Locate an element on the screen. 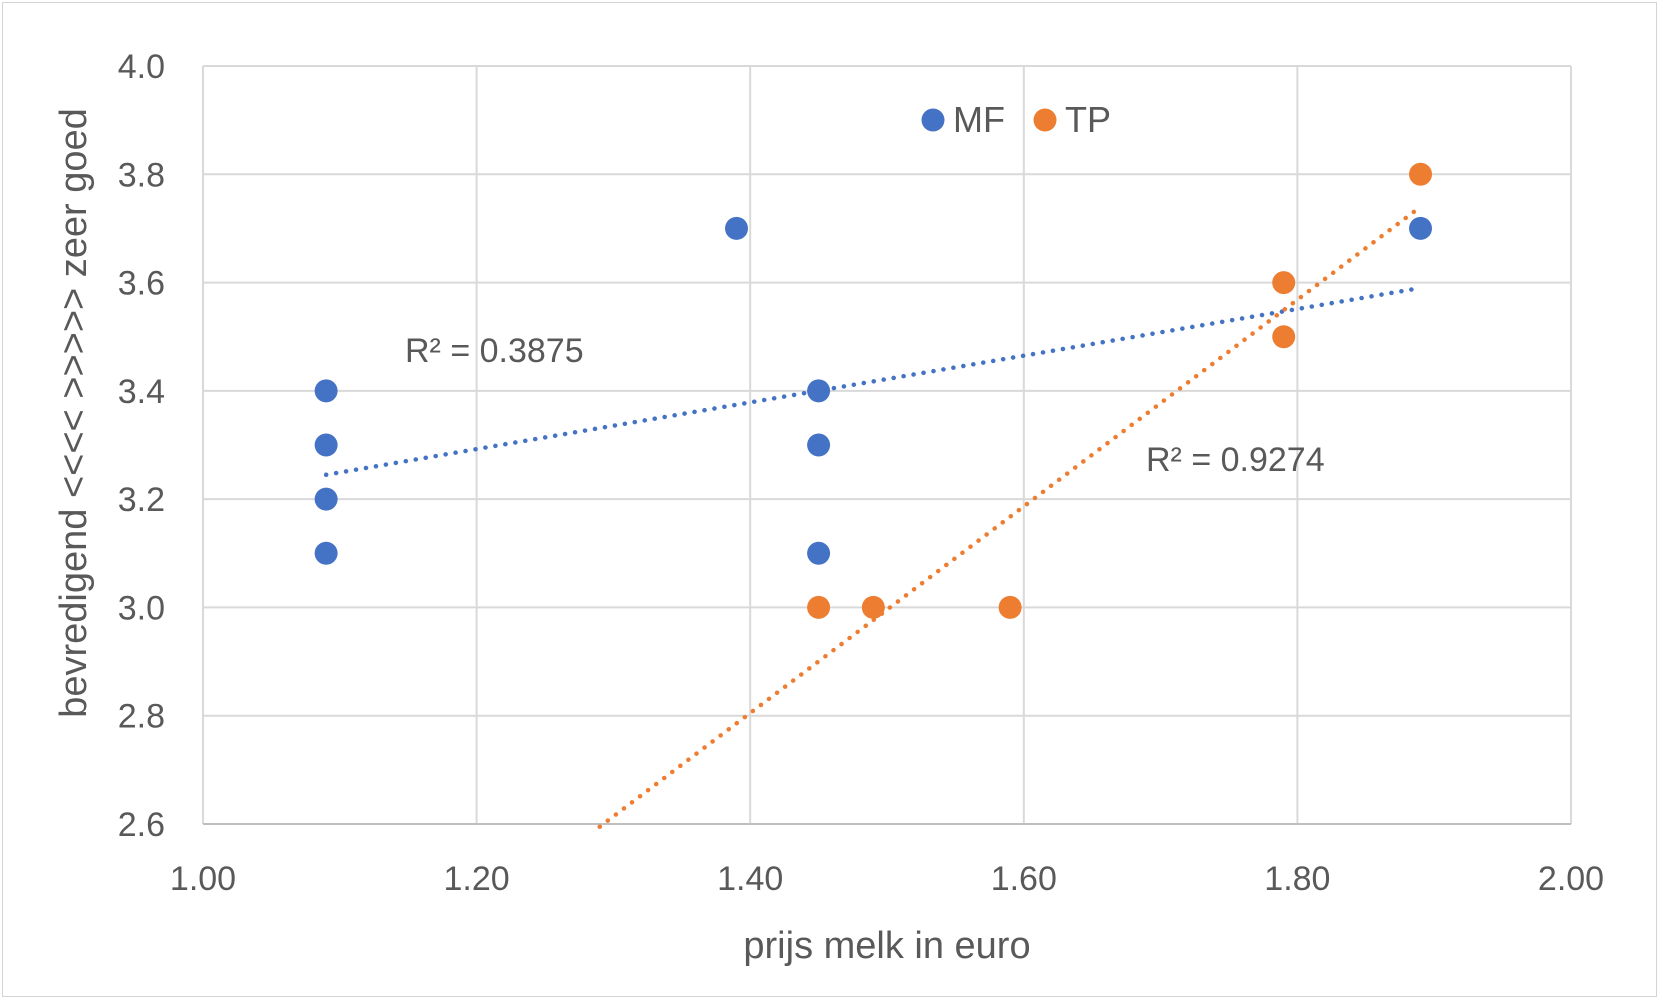 The width and height of the screenshot is (1663, 1003). x-tick-label: 1.80 is located at coordinates (1297, 879).